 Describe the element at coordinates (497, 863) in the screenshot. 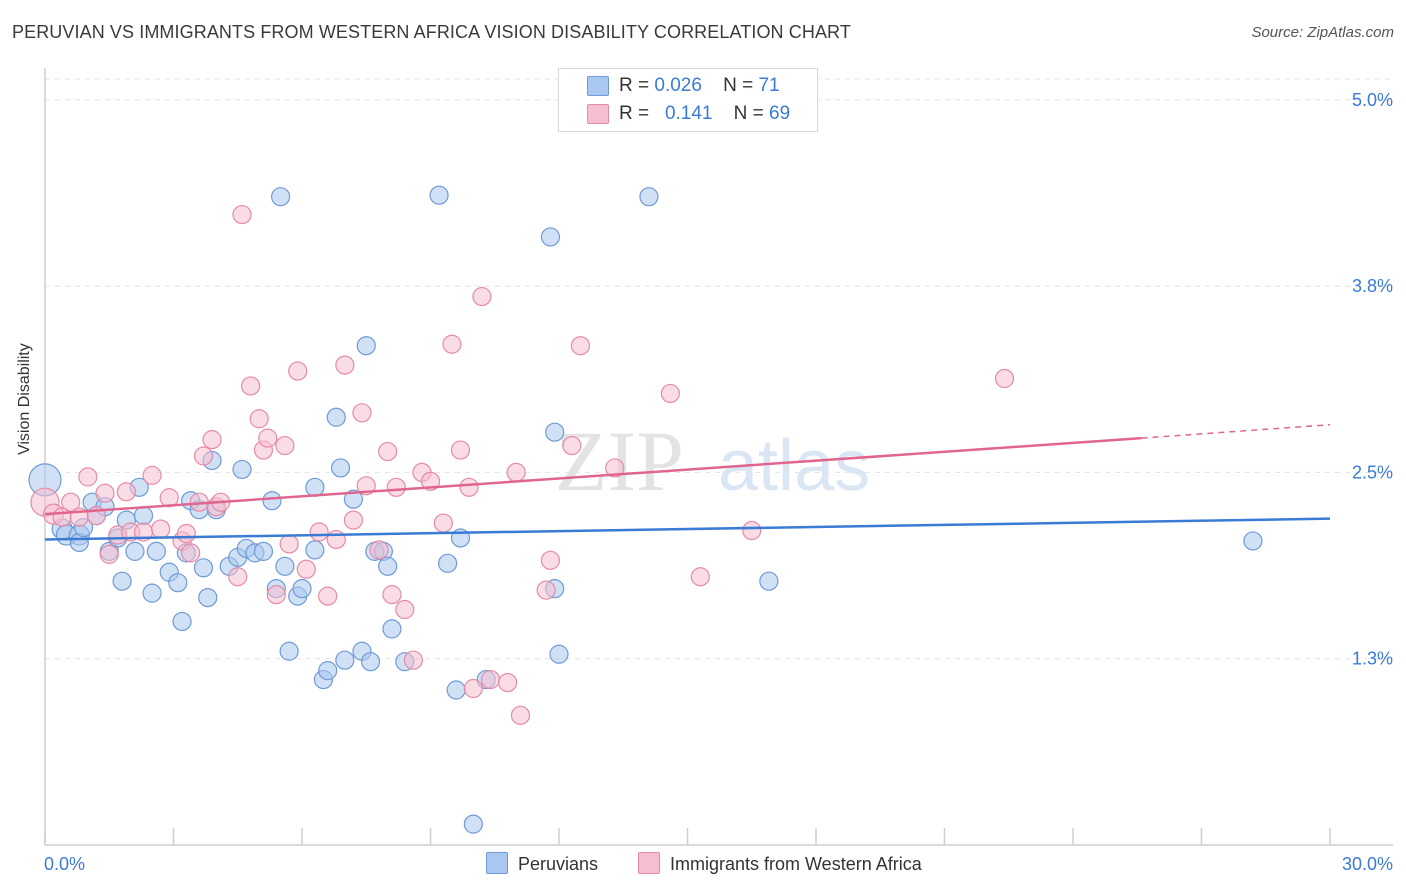

I see `bottom-swatch-peruvians` at that location.